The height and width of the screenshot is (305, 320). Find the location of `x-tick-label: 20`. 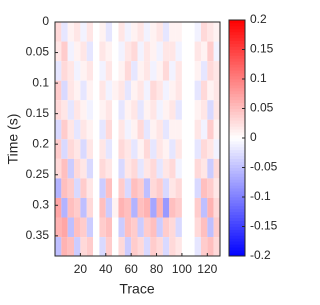

x-tick-label: 20 is located at coordinates (81, 269).